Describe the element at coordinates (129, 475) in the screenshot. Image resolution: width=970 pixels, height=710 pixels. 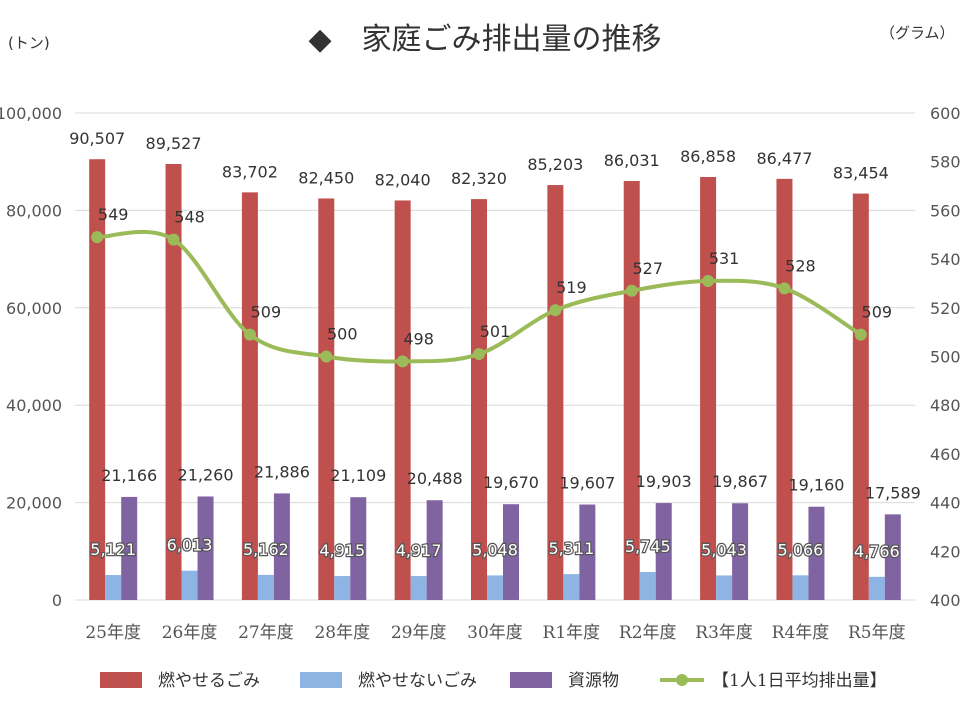
I see `data-label-recyclables: 21,166` at that location.